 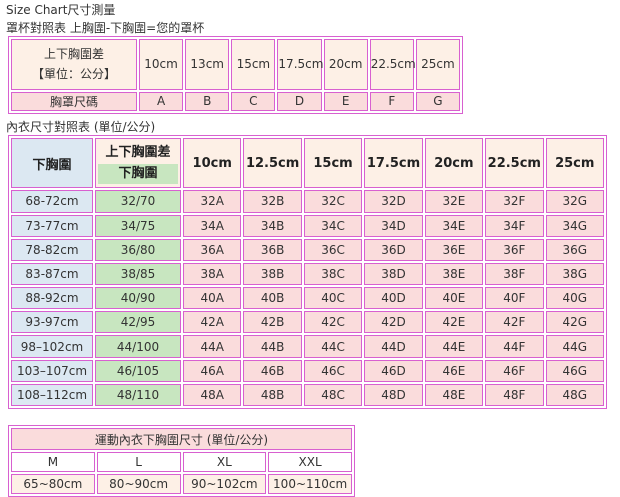 What do you see at coordinates (52, 274) in the screenshot?
I see `underbust: 83-87cm` at bounding box center [52, 274].